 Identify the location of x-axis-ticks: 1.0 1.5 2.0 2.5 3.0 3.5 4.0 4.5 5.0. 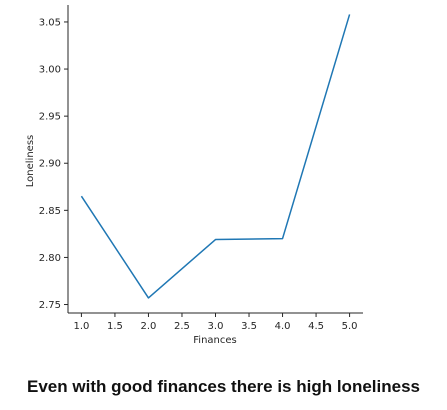
(215, 322).